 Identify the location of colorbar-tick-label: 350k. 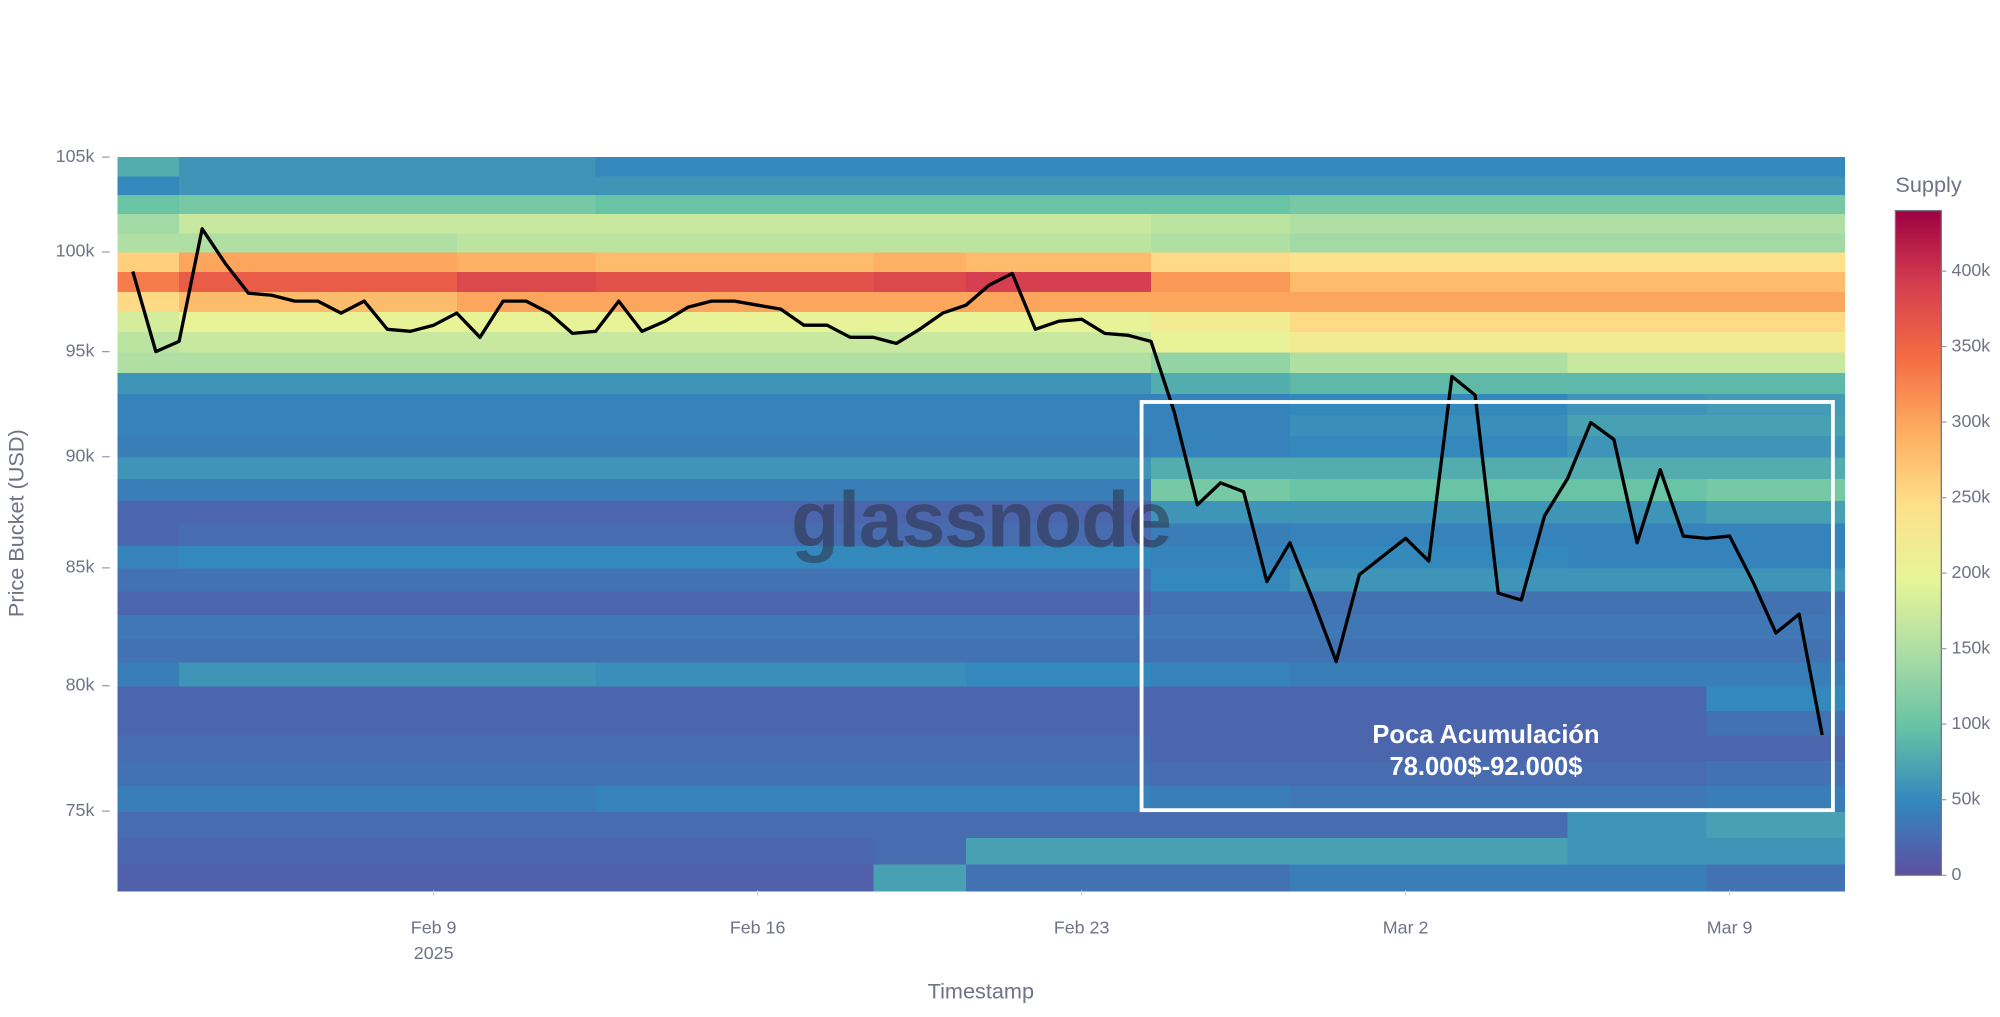
(1971, 345).